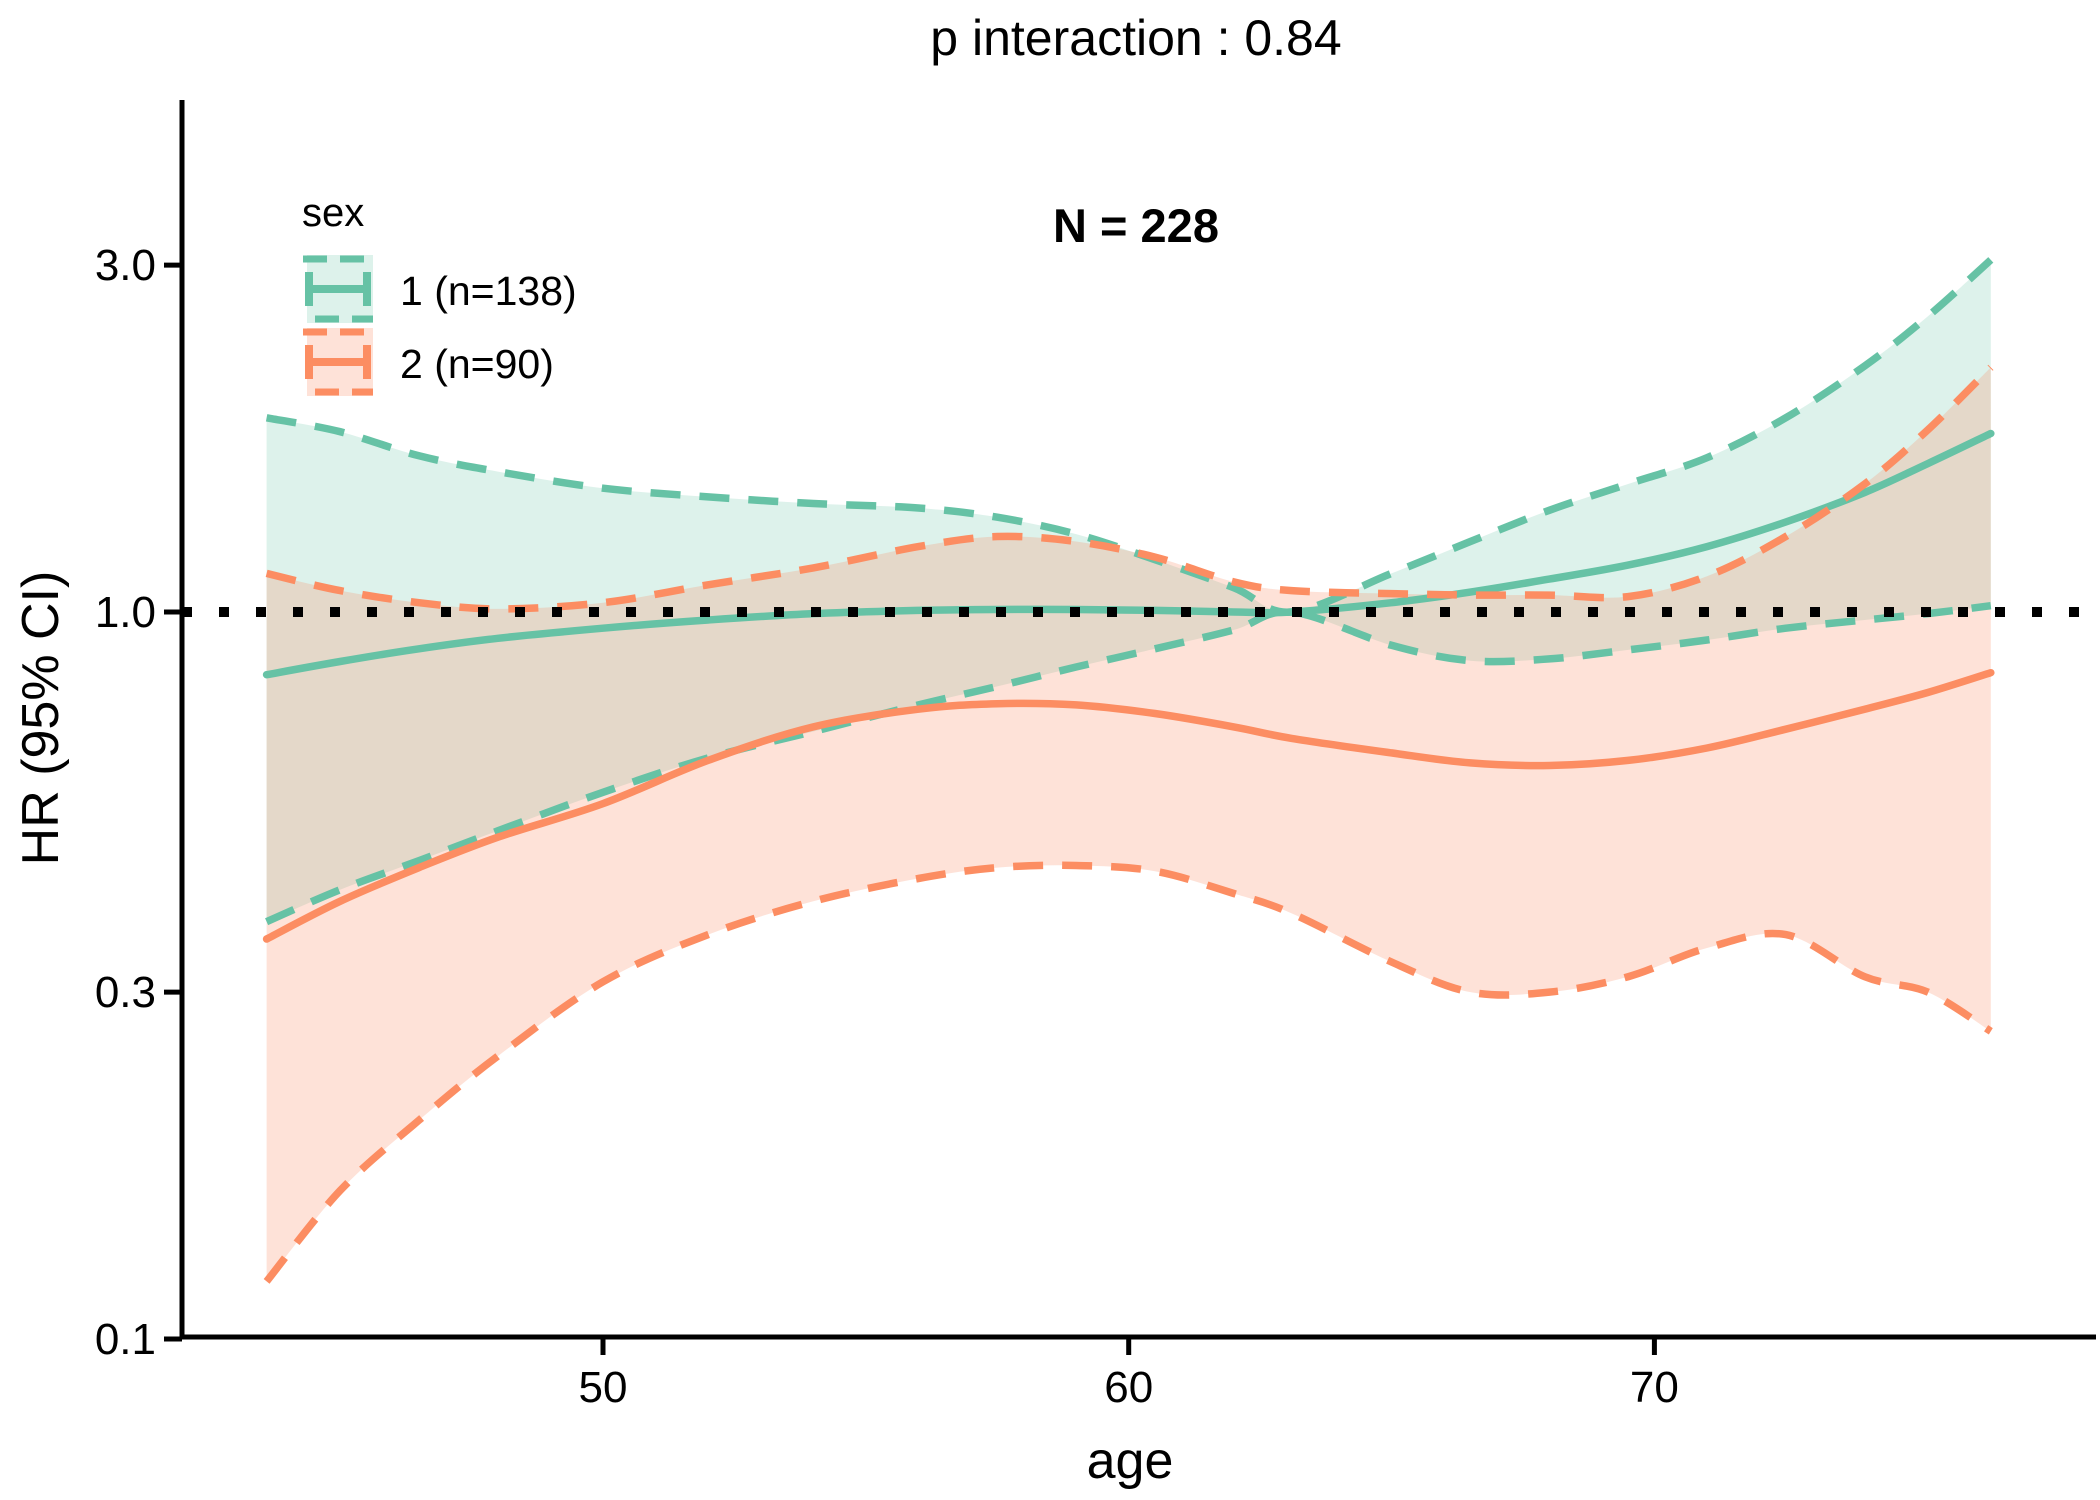 The image size is (2100, 1500). What do you see at coordinates (125, 612) in the screenshot?
I see `y-tick-label: 1.0` at bounding box center [125, 612].